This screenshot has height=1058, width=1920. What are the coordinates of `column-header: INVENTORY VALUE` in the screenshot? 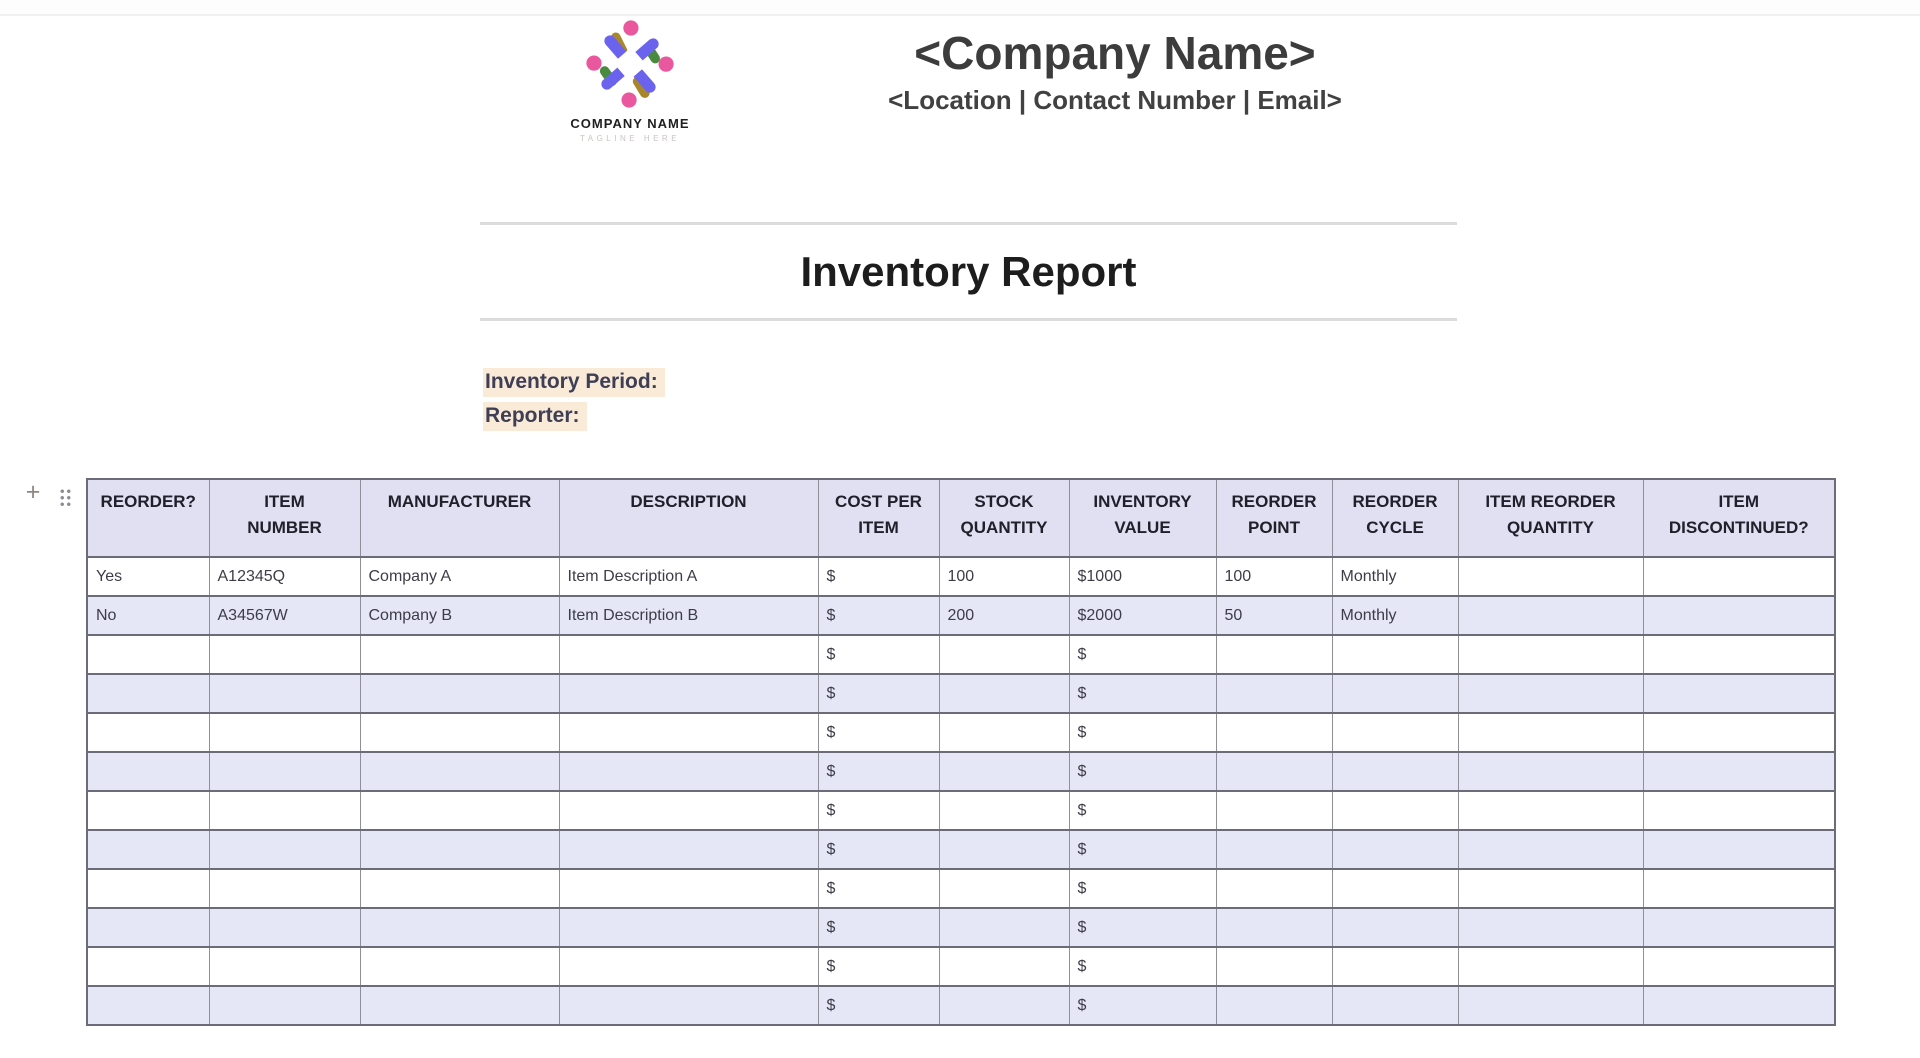 It's located at (1142, 518).